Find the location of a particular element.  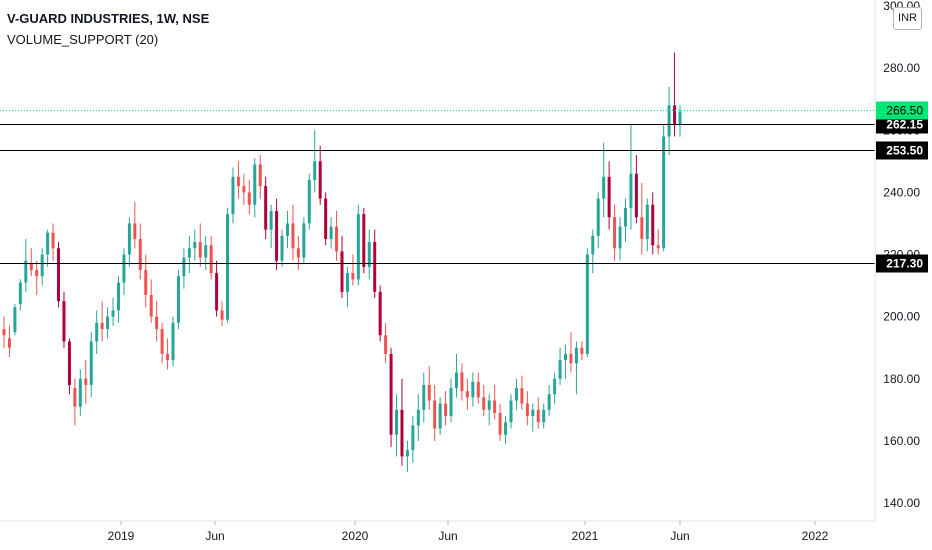

y-tick-label: 140.00 is located at coordinates (901, 503).